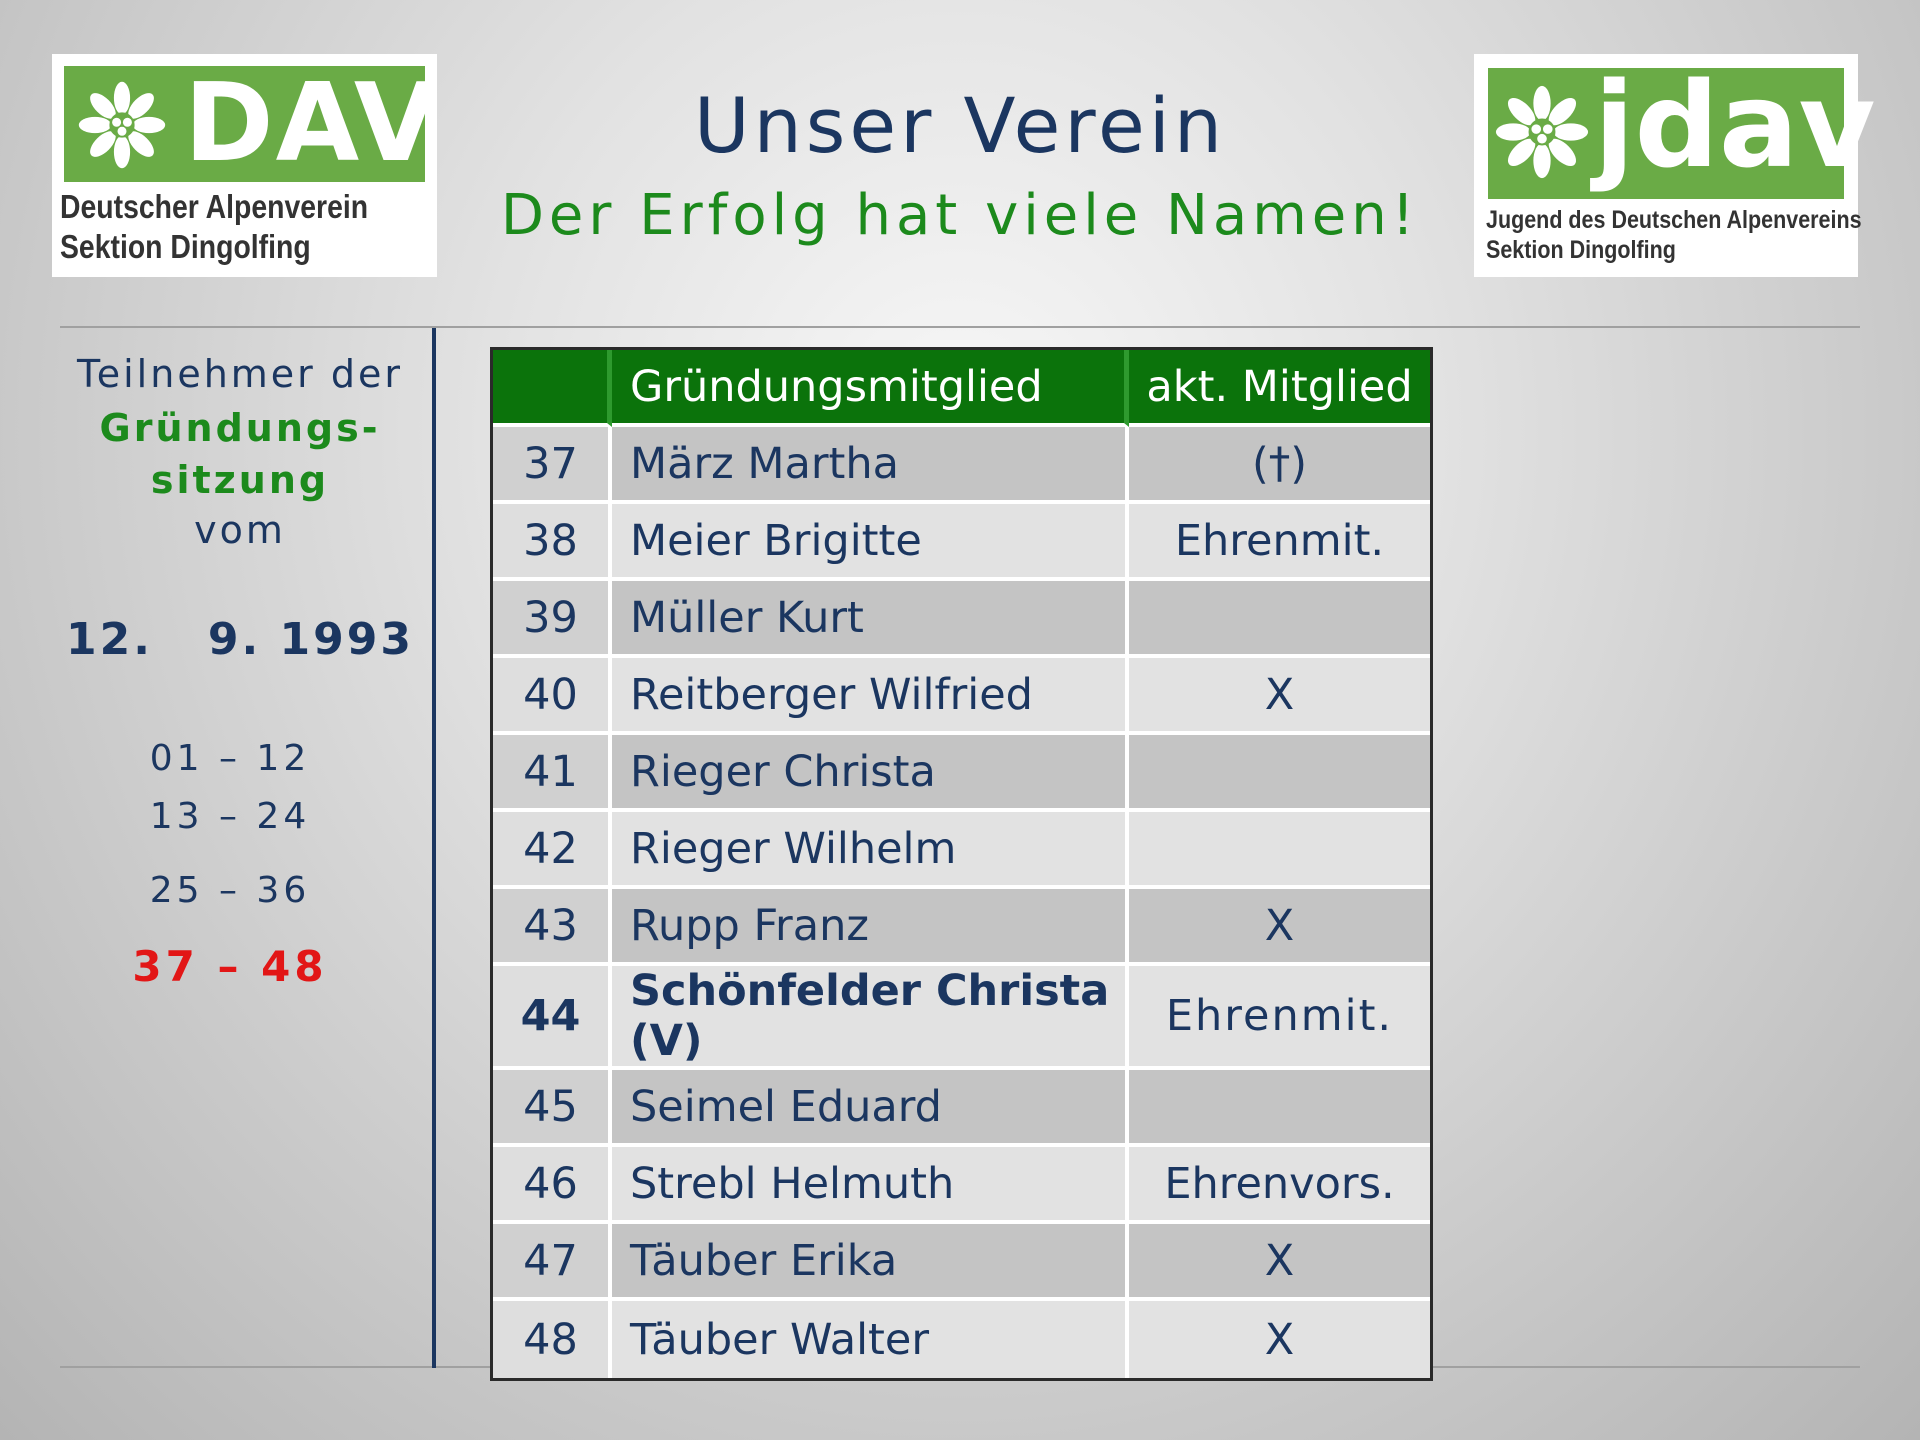 Image resolution: width=1920 pixels, height=1440 pixels. Describe the element at coordinates (552, 619) in the screenshot. I see `member-number: 39` at that location.